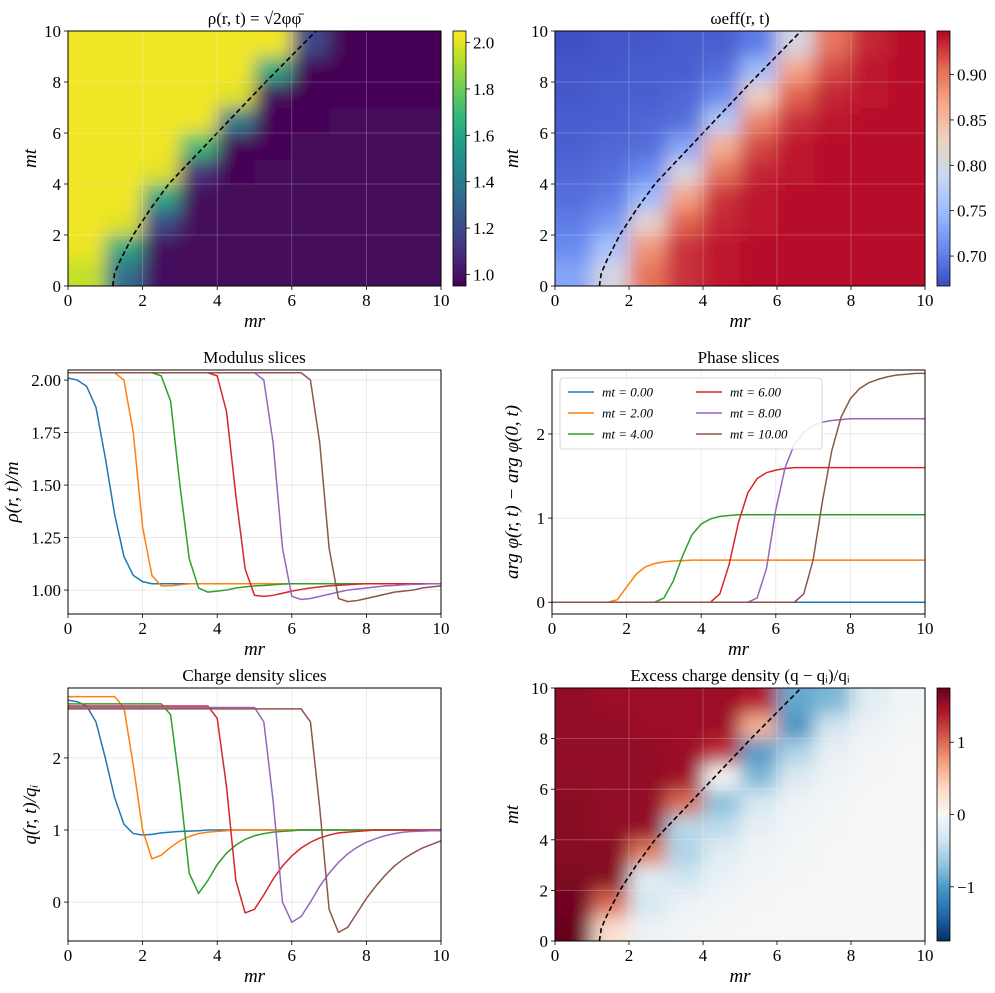 The width and height of the screenshot is (995, 993). What do you see at coordinates (254, 357) in the screenshot?
I see `chart-title: Modulus slices` at bounding box center [254, 357].